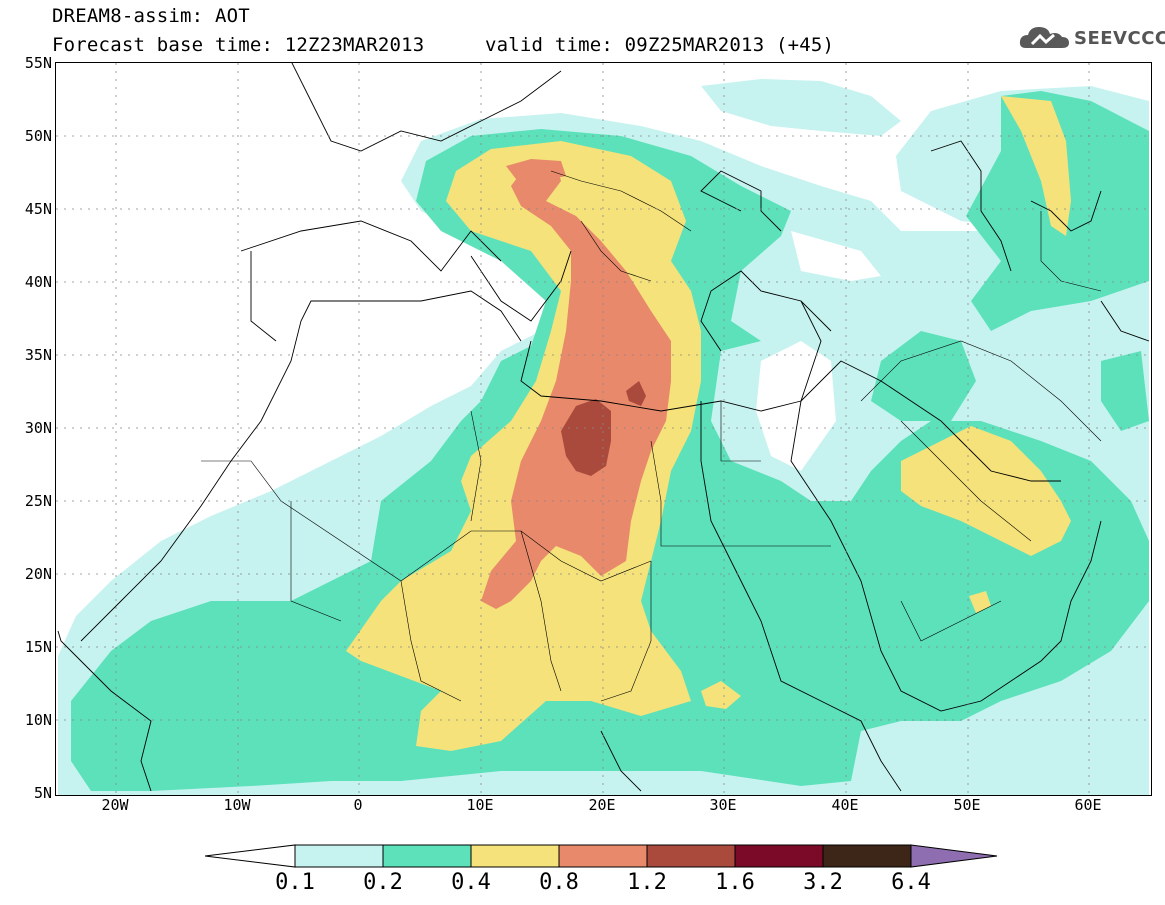  Describe the element at coordinates (38, 63) in the screenshot. I see `lat-label-55n: 55N` at that location.